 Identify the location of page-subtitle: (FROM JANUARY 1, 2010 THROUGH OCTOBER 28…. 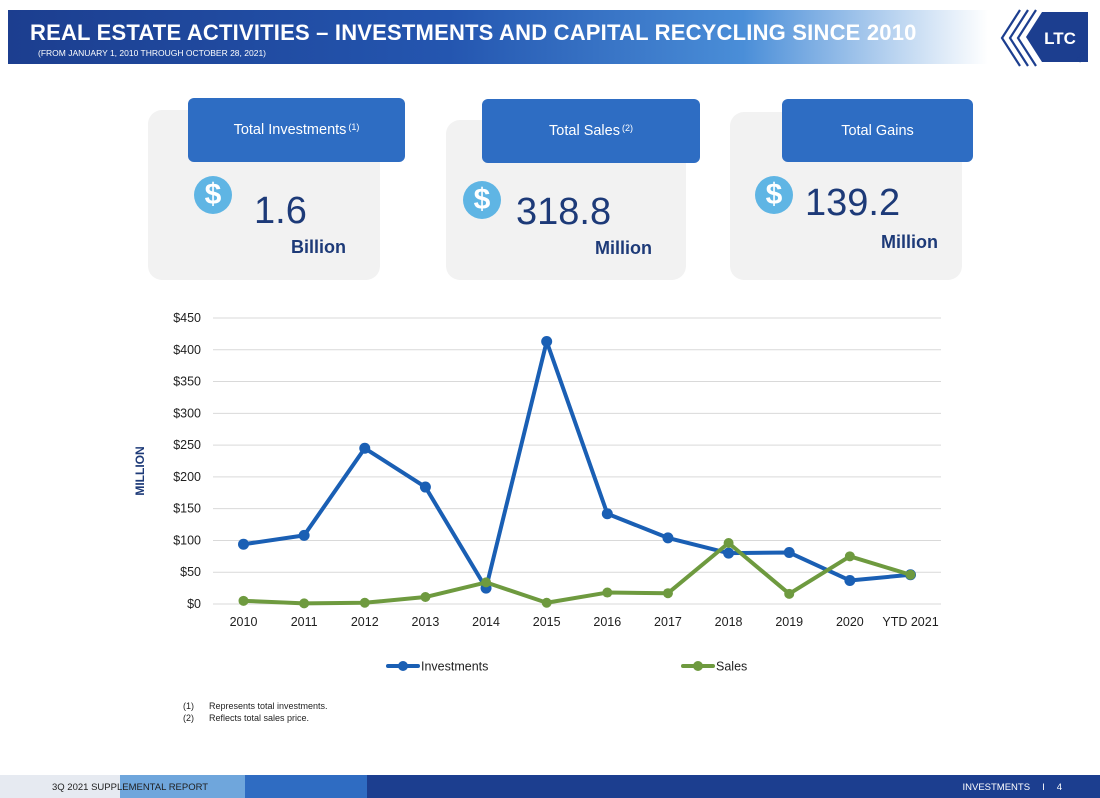
(152, 53).